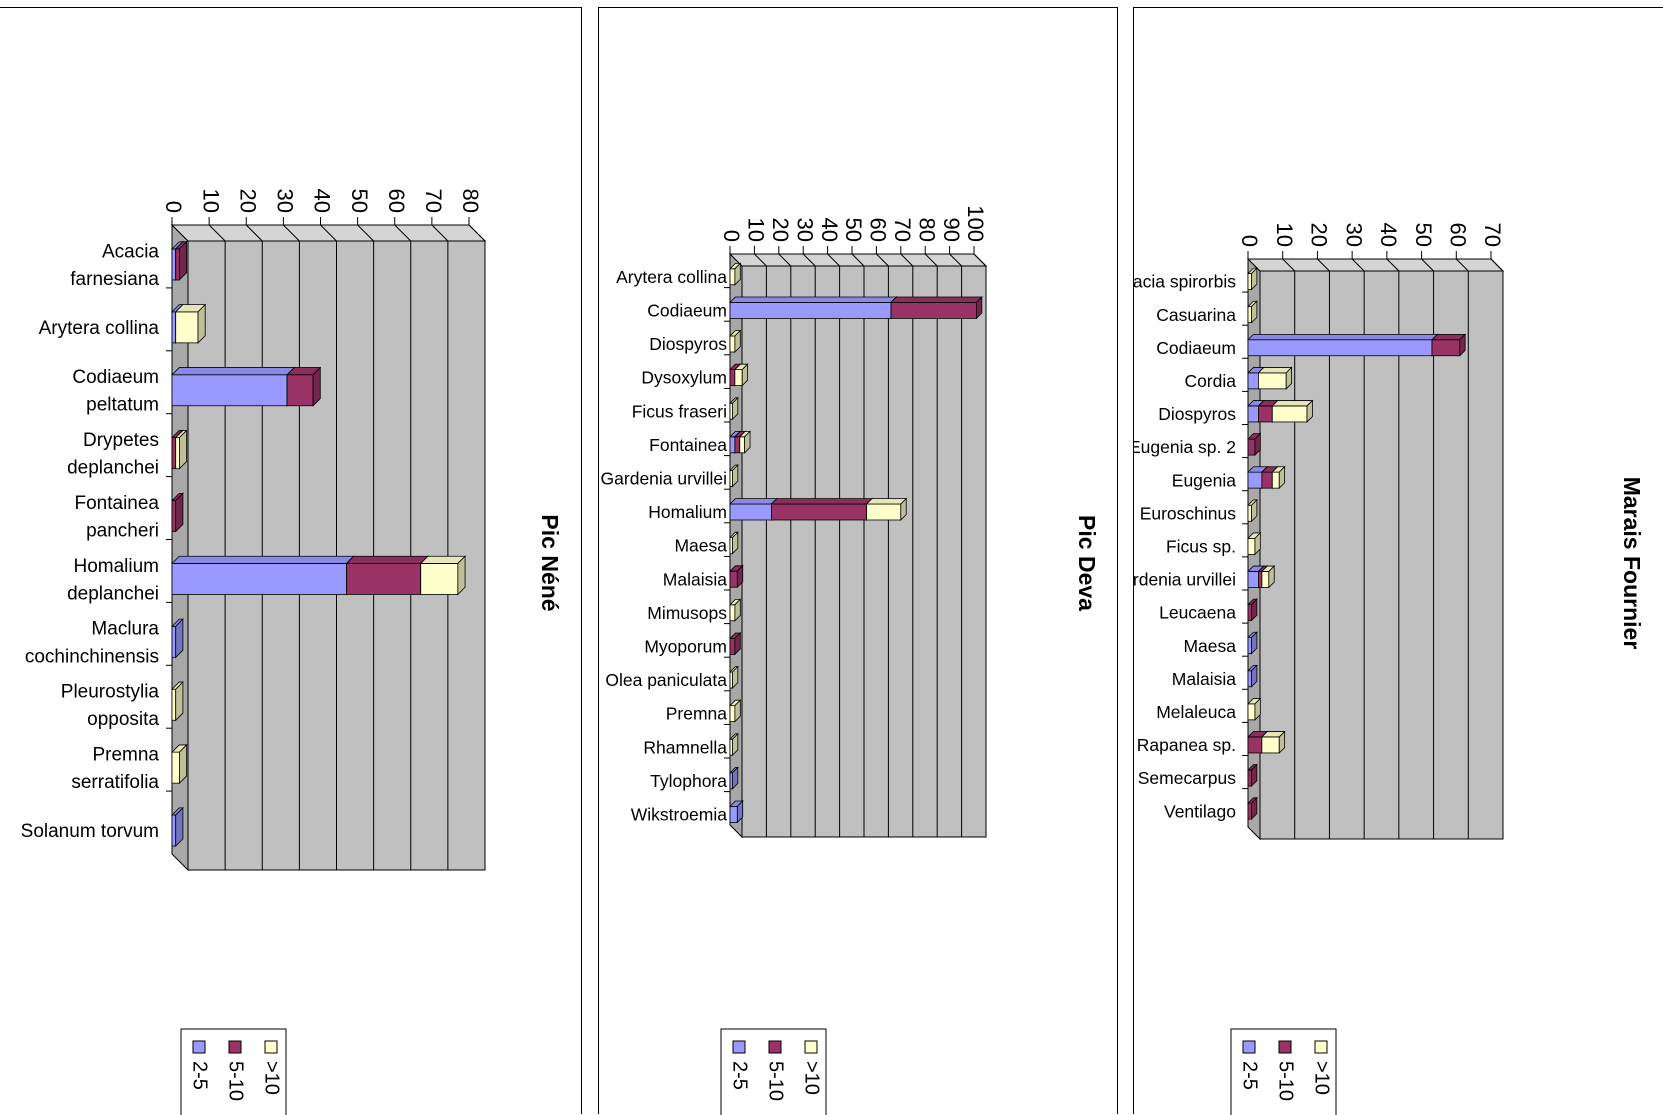  Describe the element at coordinates (1196, 315) in the screenshot. I see `category-label: Casuarina` at that location.